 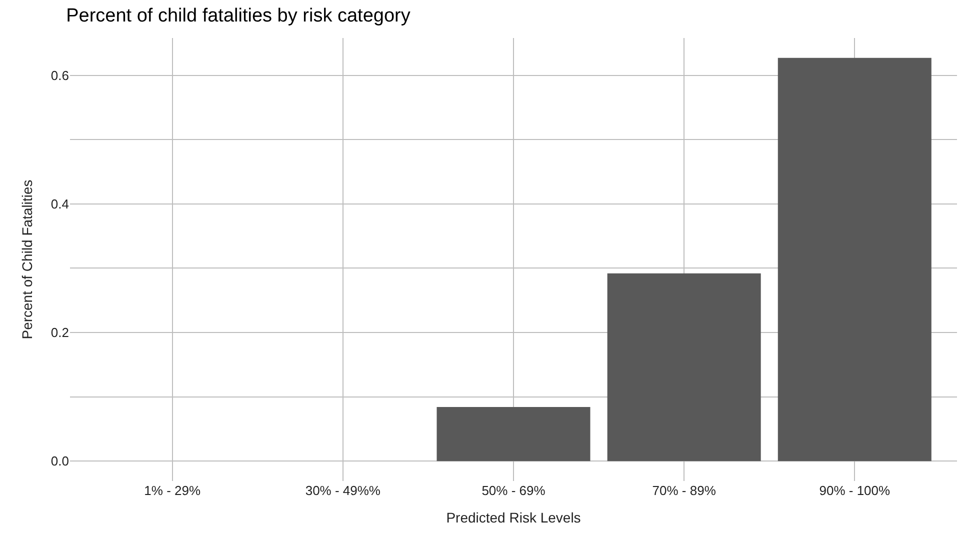 I want to click on y-axis-title: Percent of Child Fatalities, so click(x=27, y=260).